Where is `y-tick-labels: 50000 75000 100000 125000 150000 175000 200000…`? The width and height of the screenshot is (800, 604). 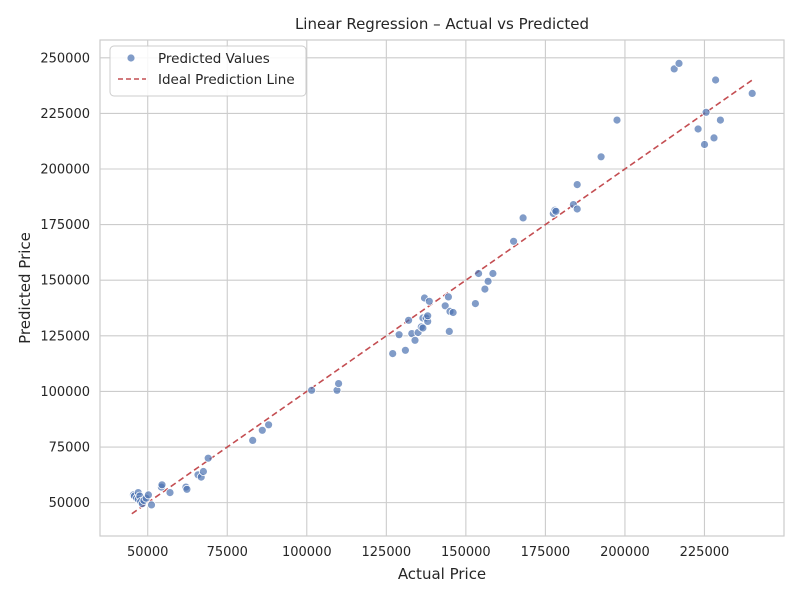 y-tick-labels: 50000 75000 100000 125000 150000 175000 200000… is located at coordinates (65, 281).